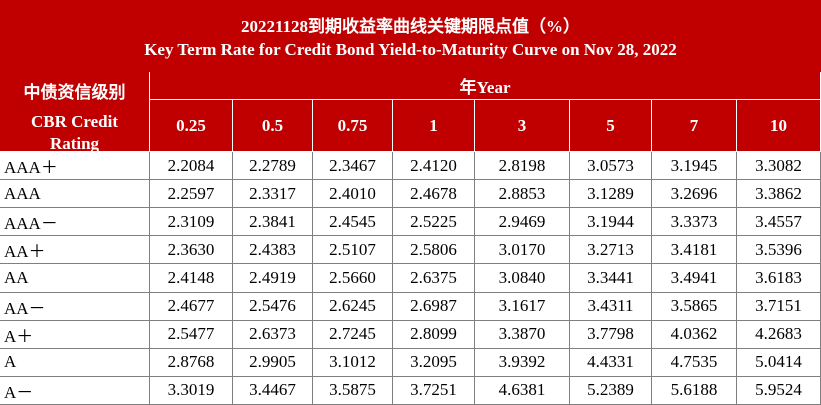 Image resolution: width=821 pixels, height=405 pixels. What do you see at coordinates (611, 362) in the screenshot?
I see `rate-cell: 4.4331` at bounding box center [611, 362].